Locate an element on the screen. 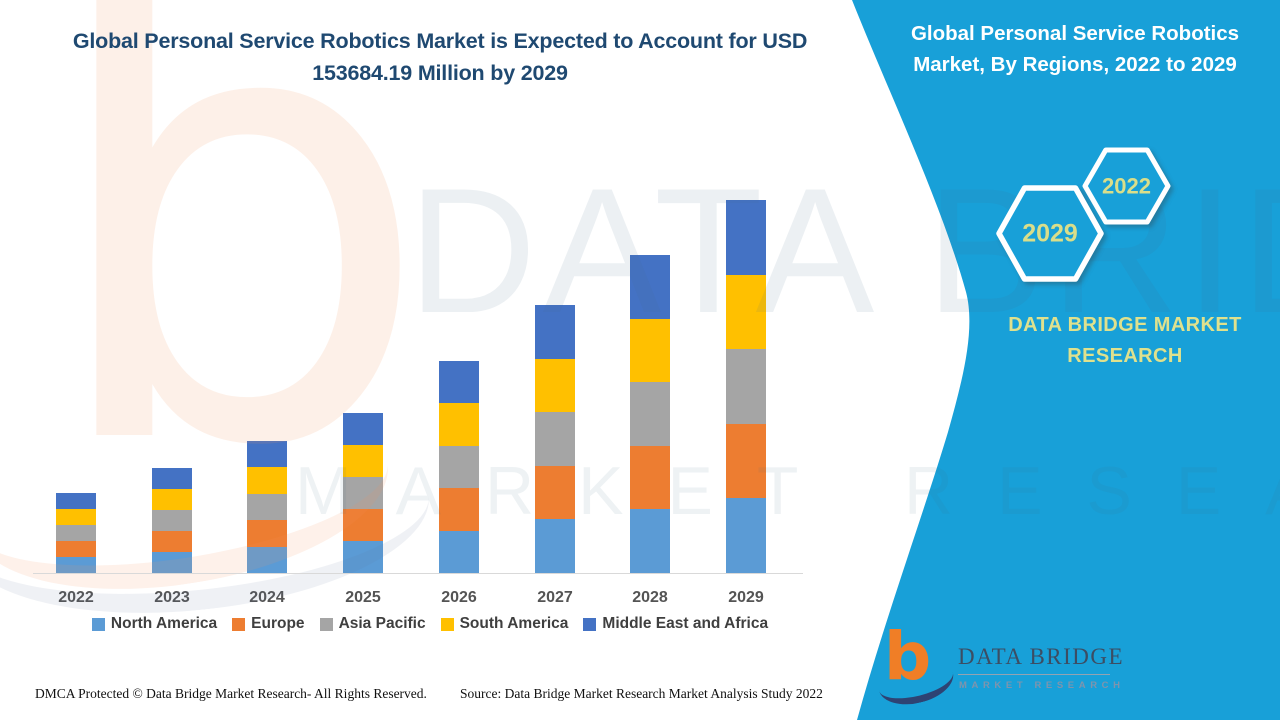  x-axis-label-2024: 2024 is located at coordinates (267, 597).